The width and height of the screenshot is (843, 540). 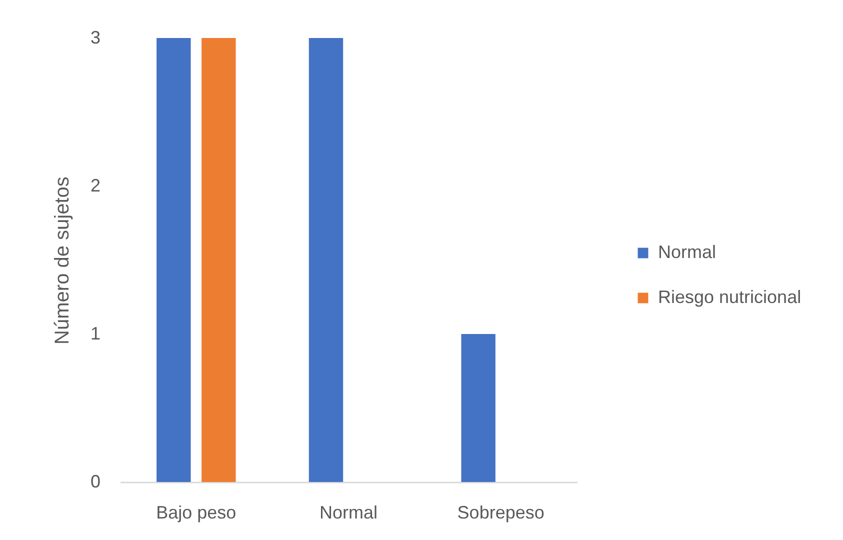 I want to click on legend-label: Riesgo nutricional, so click(x=730, y=297).